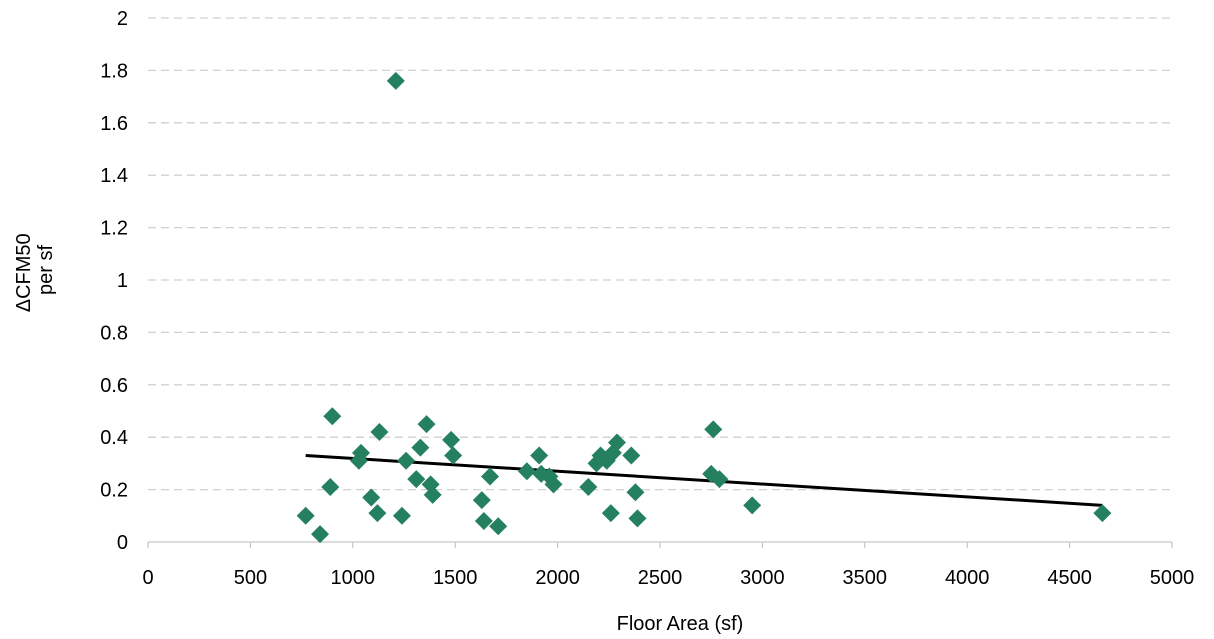 Image resolution: width=1214 pixels, height=639 pixels. I want to click on x-tick-label: 5000, so click(1172, 578).